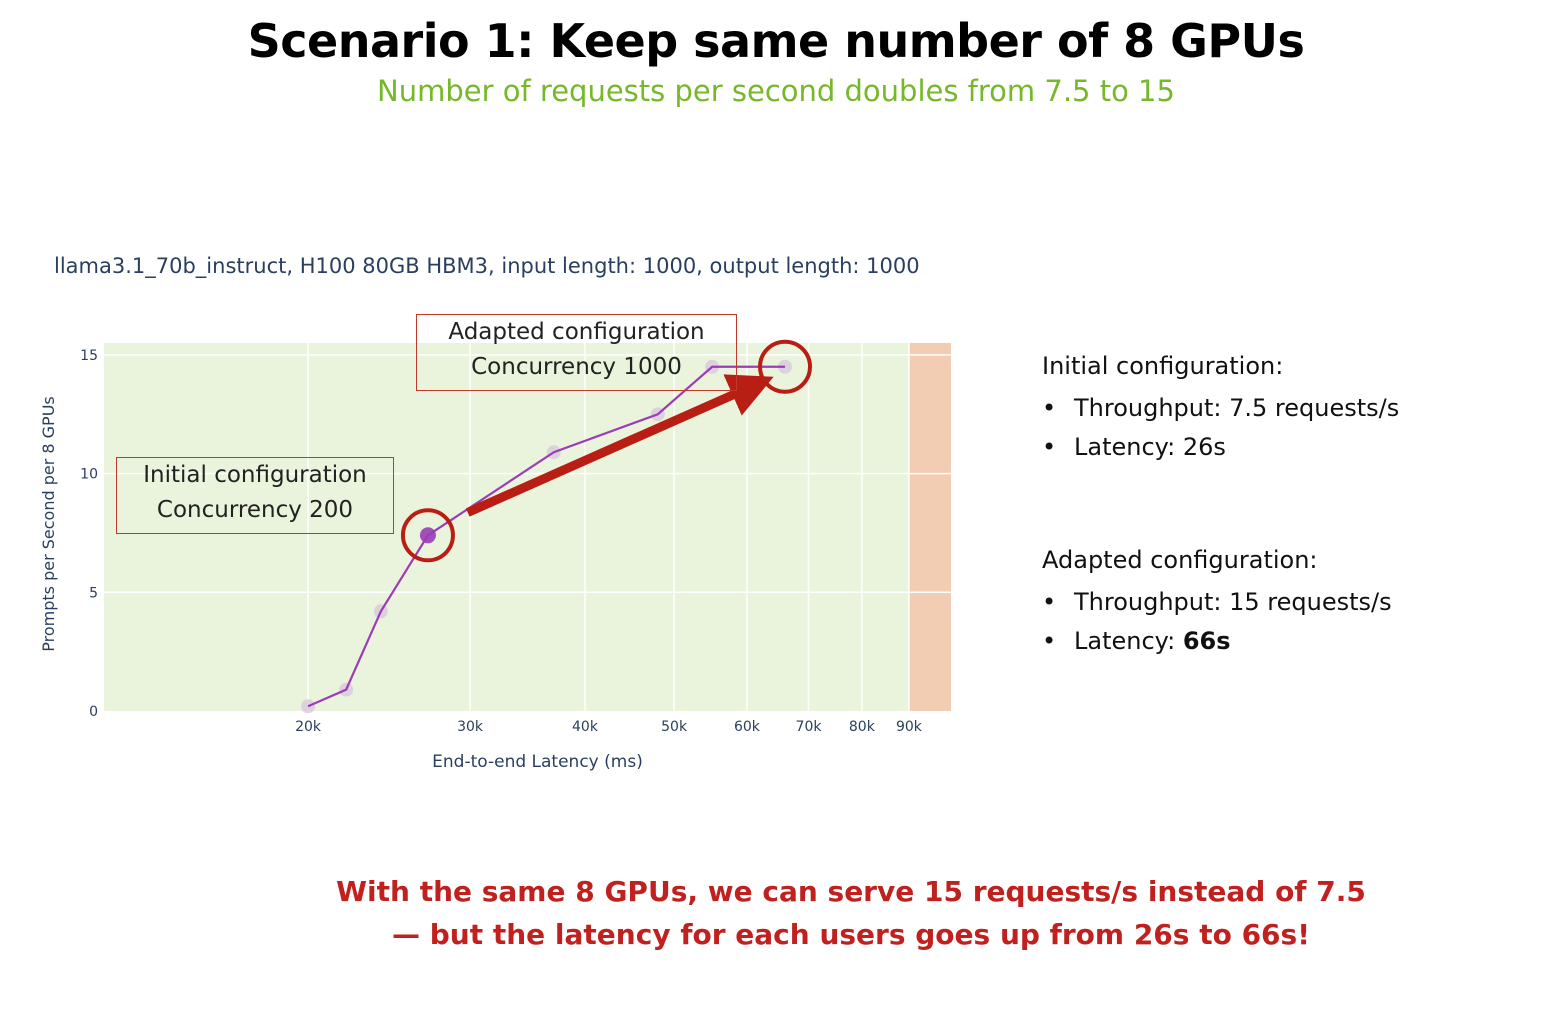 This screenshot has height=1010, width=1552. Describe the element at coordinates (809, 727) in the screenshot. I see `x-tick-label: 70k` at that location.